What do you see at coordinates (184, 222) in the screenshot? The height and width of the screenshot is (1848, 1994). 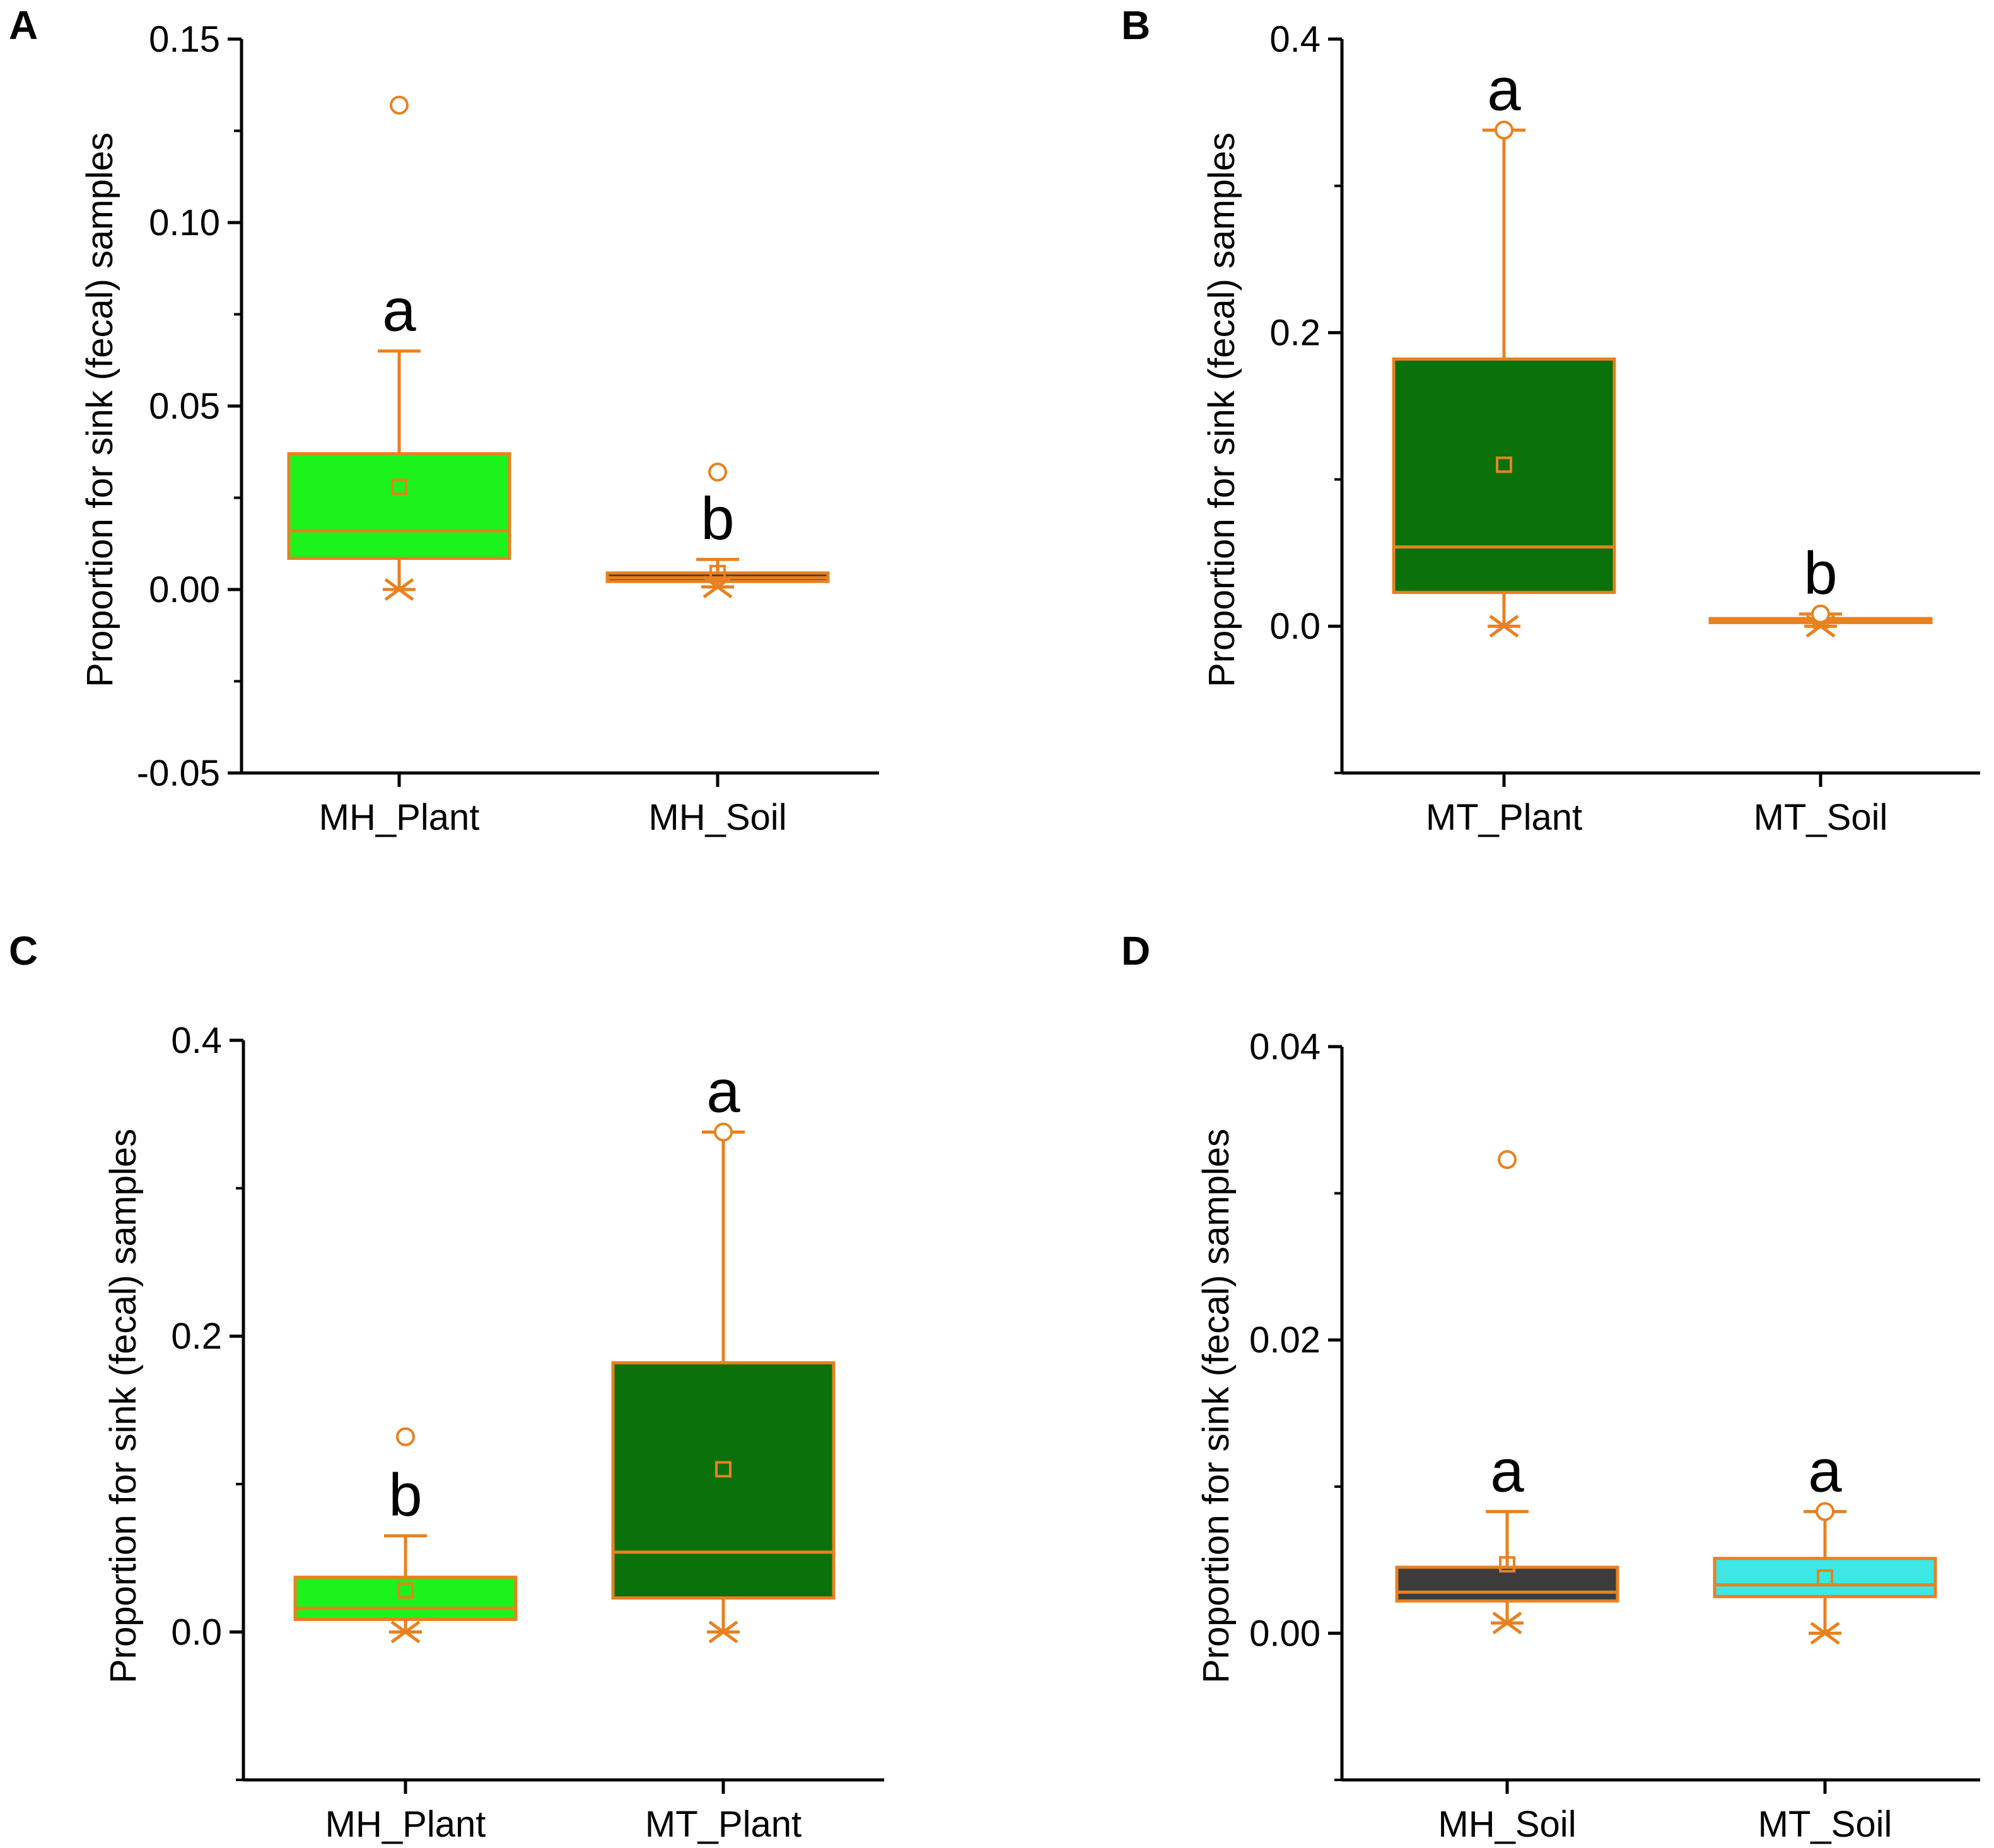 I see `y-tick-label: 0.10` at bounding box center [184, 222].